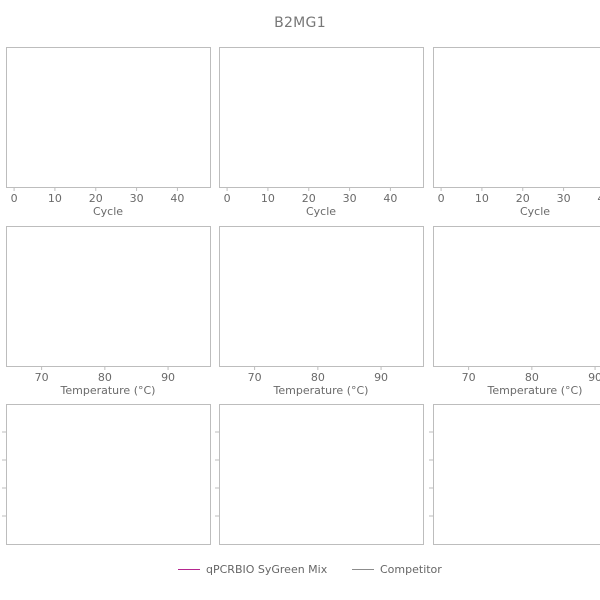 The height and width of the screenshot is (600, 600). Describe the element at coordinates (300, 23) in the screenshot. I see `chart-title: B2MG1` at that location.